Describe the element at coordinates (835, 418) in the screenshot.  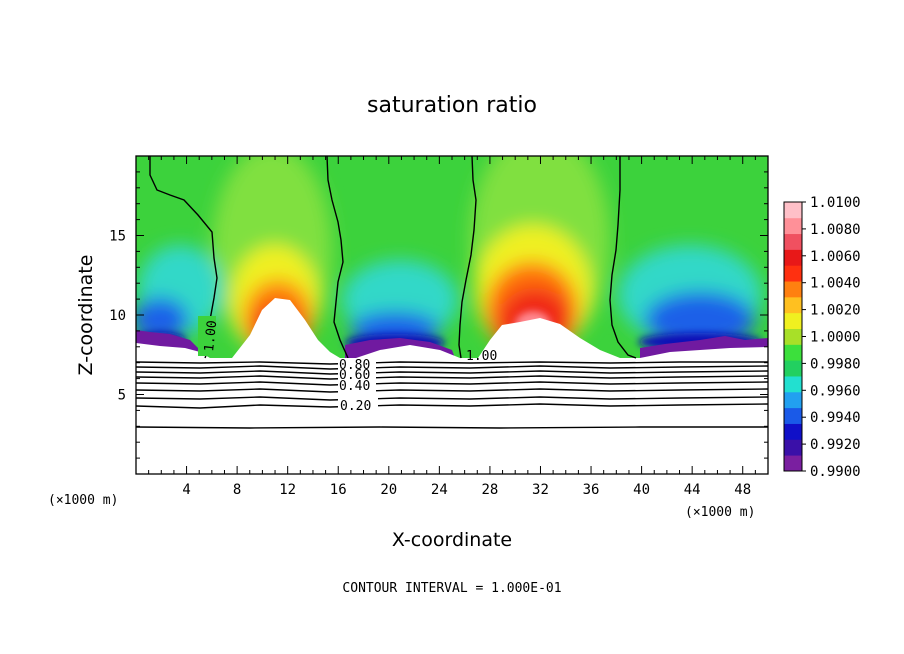
I see `colorbar-label: 0.9940` at that location.